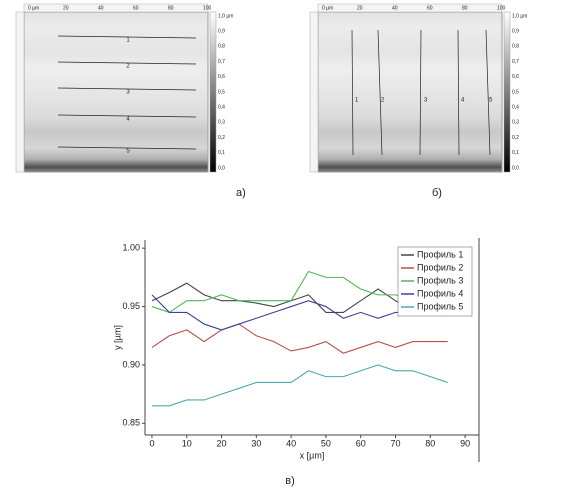  Describe the element at coordinates (256, 443) in the screenshot. I see `x-tick-label: 30` at that location.